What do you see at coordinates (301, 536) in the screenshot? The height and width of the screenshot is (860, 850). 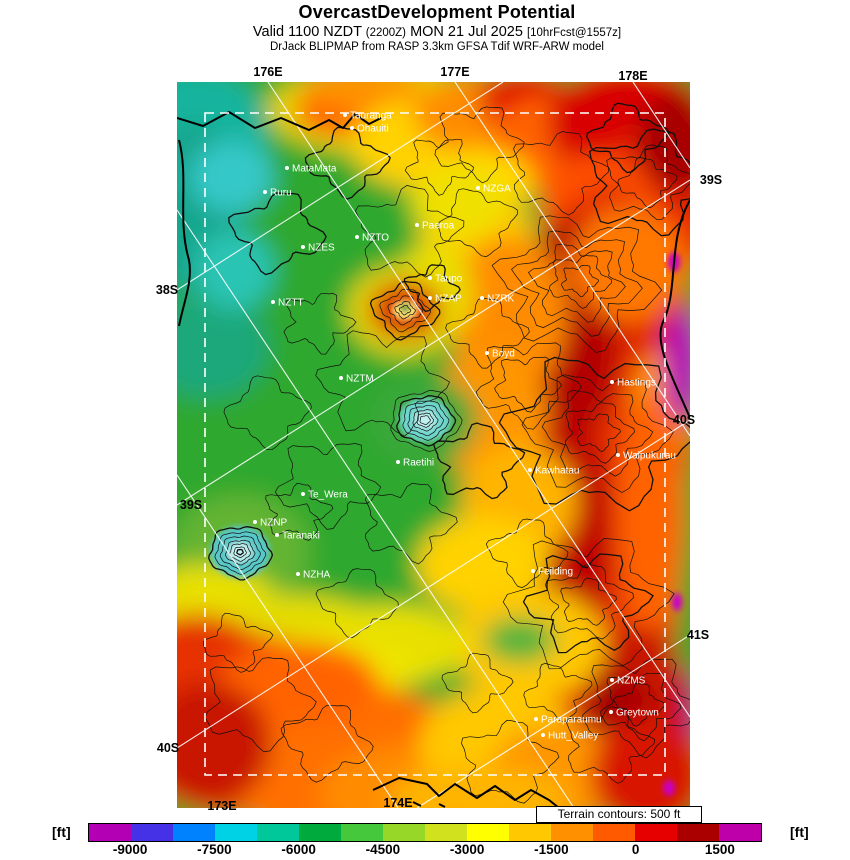 I see `station-label: Taranaki` at bounding box center [301, 536].